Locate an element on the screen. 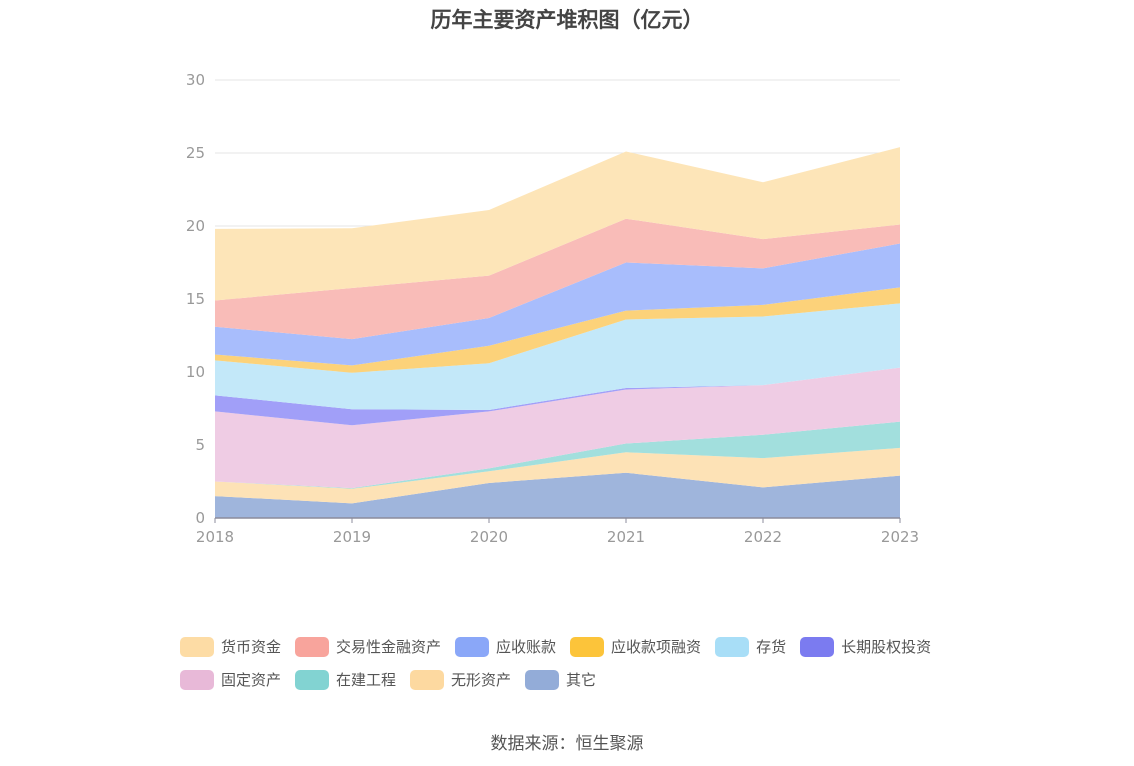 The height and width of the screenshot is (766, 1134). legend-item: 交易性金融资产 is located at coordinates (368, 646).